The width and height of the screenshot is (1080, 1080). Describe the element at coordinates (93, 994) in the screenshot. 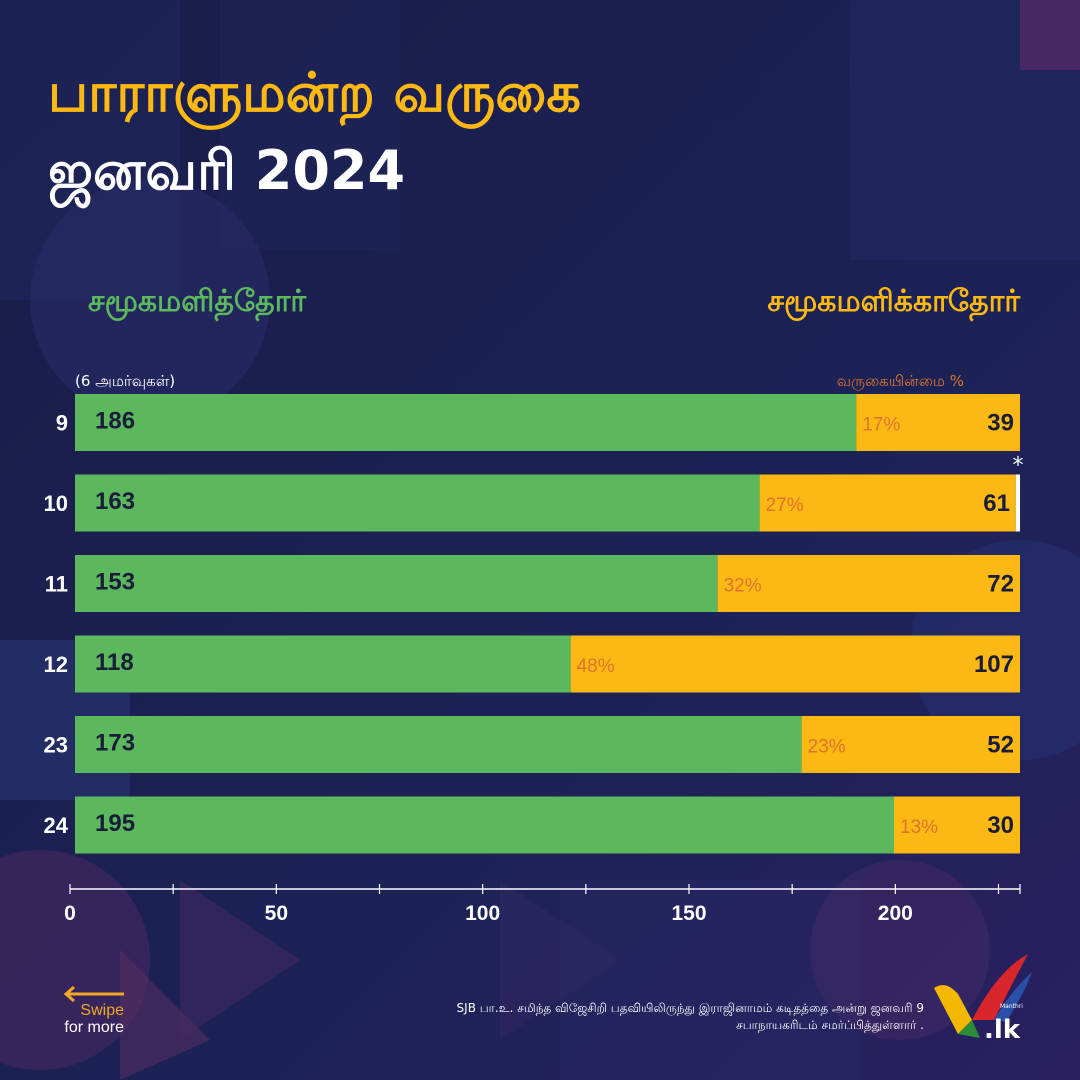

I see `arrow-left-icon` at that location.